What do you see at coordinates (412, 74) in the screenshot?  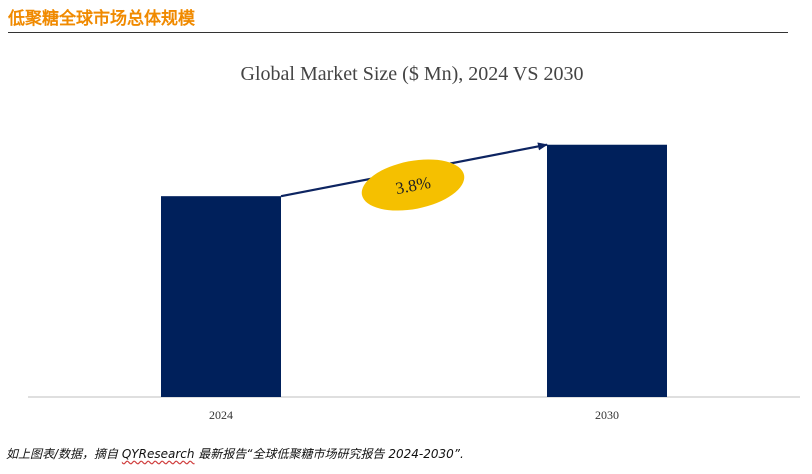 I see `chart-title: Global Market Size ($ Mn), 2024 VS 2030` at bounding box center [412, 74].